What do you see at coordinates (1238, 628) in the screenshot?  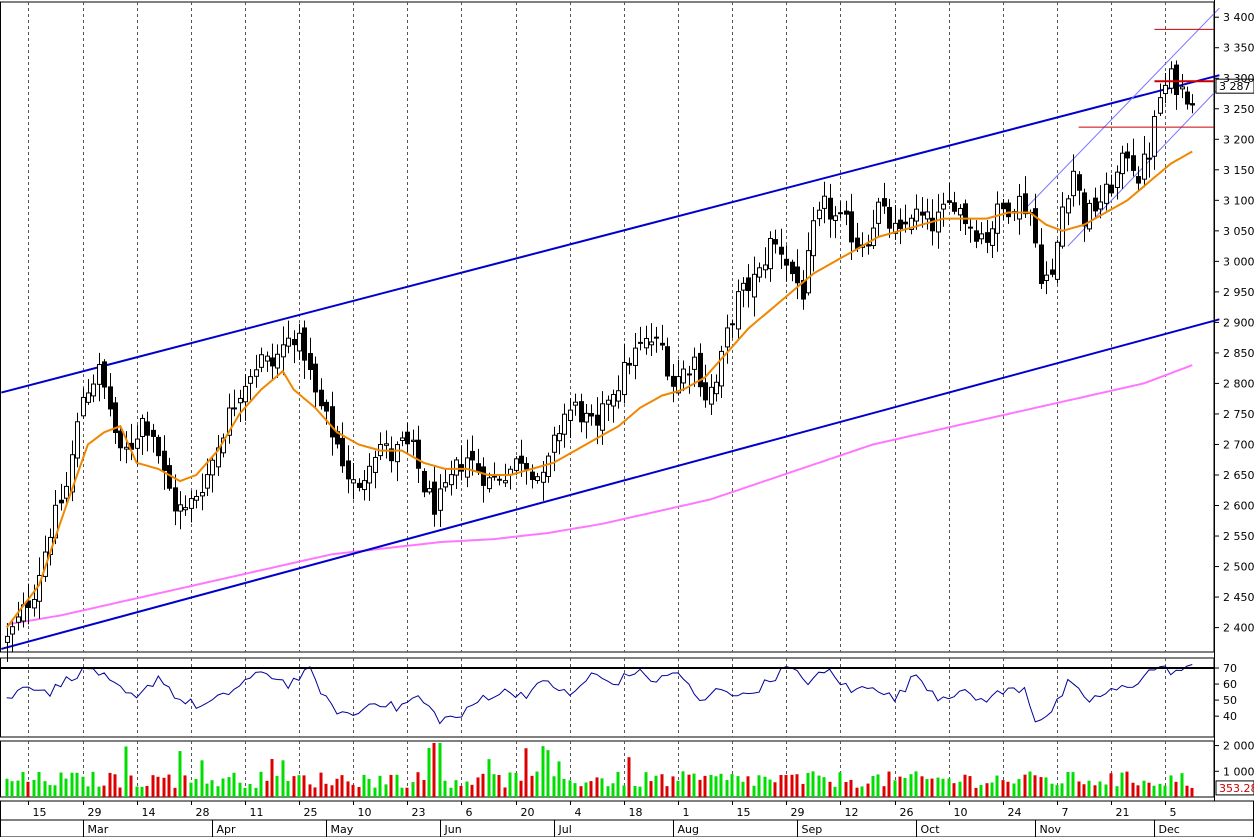 I see `price-tick-label: 2 400` at bounding box center [1238, 628].